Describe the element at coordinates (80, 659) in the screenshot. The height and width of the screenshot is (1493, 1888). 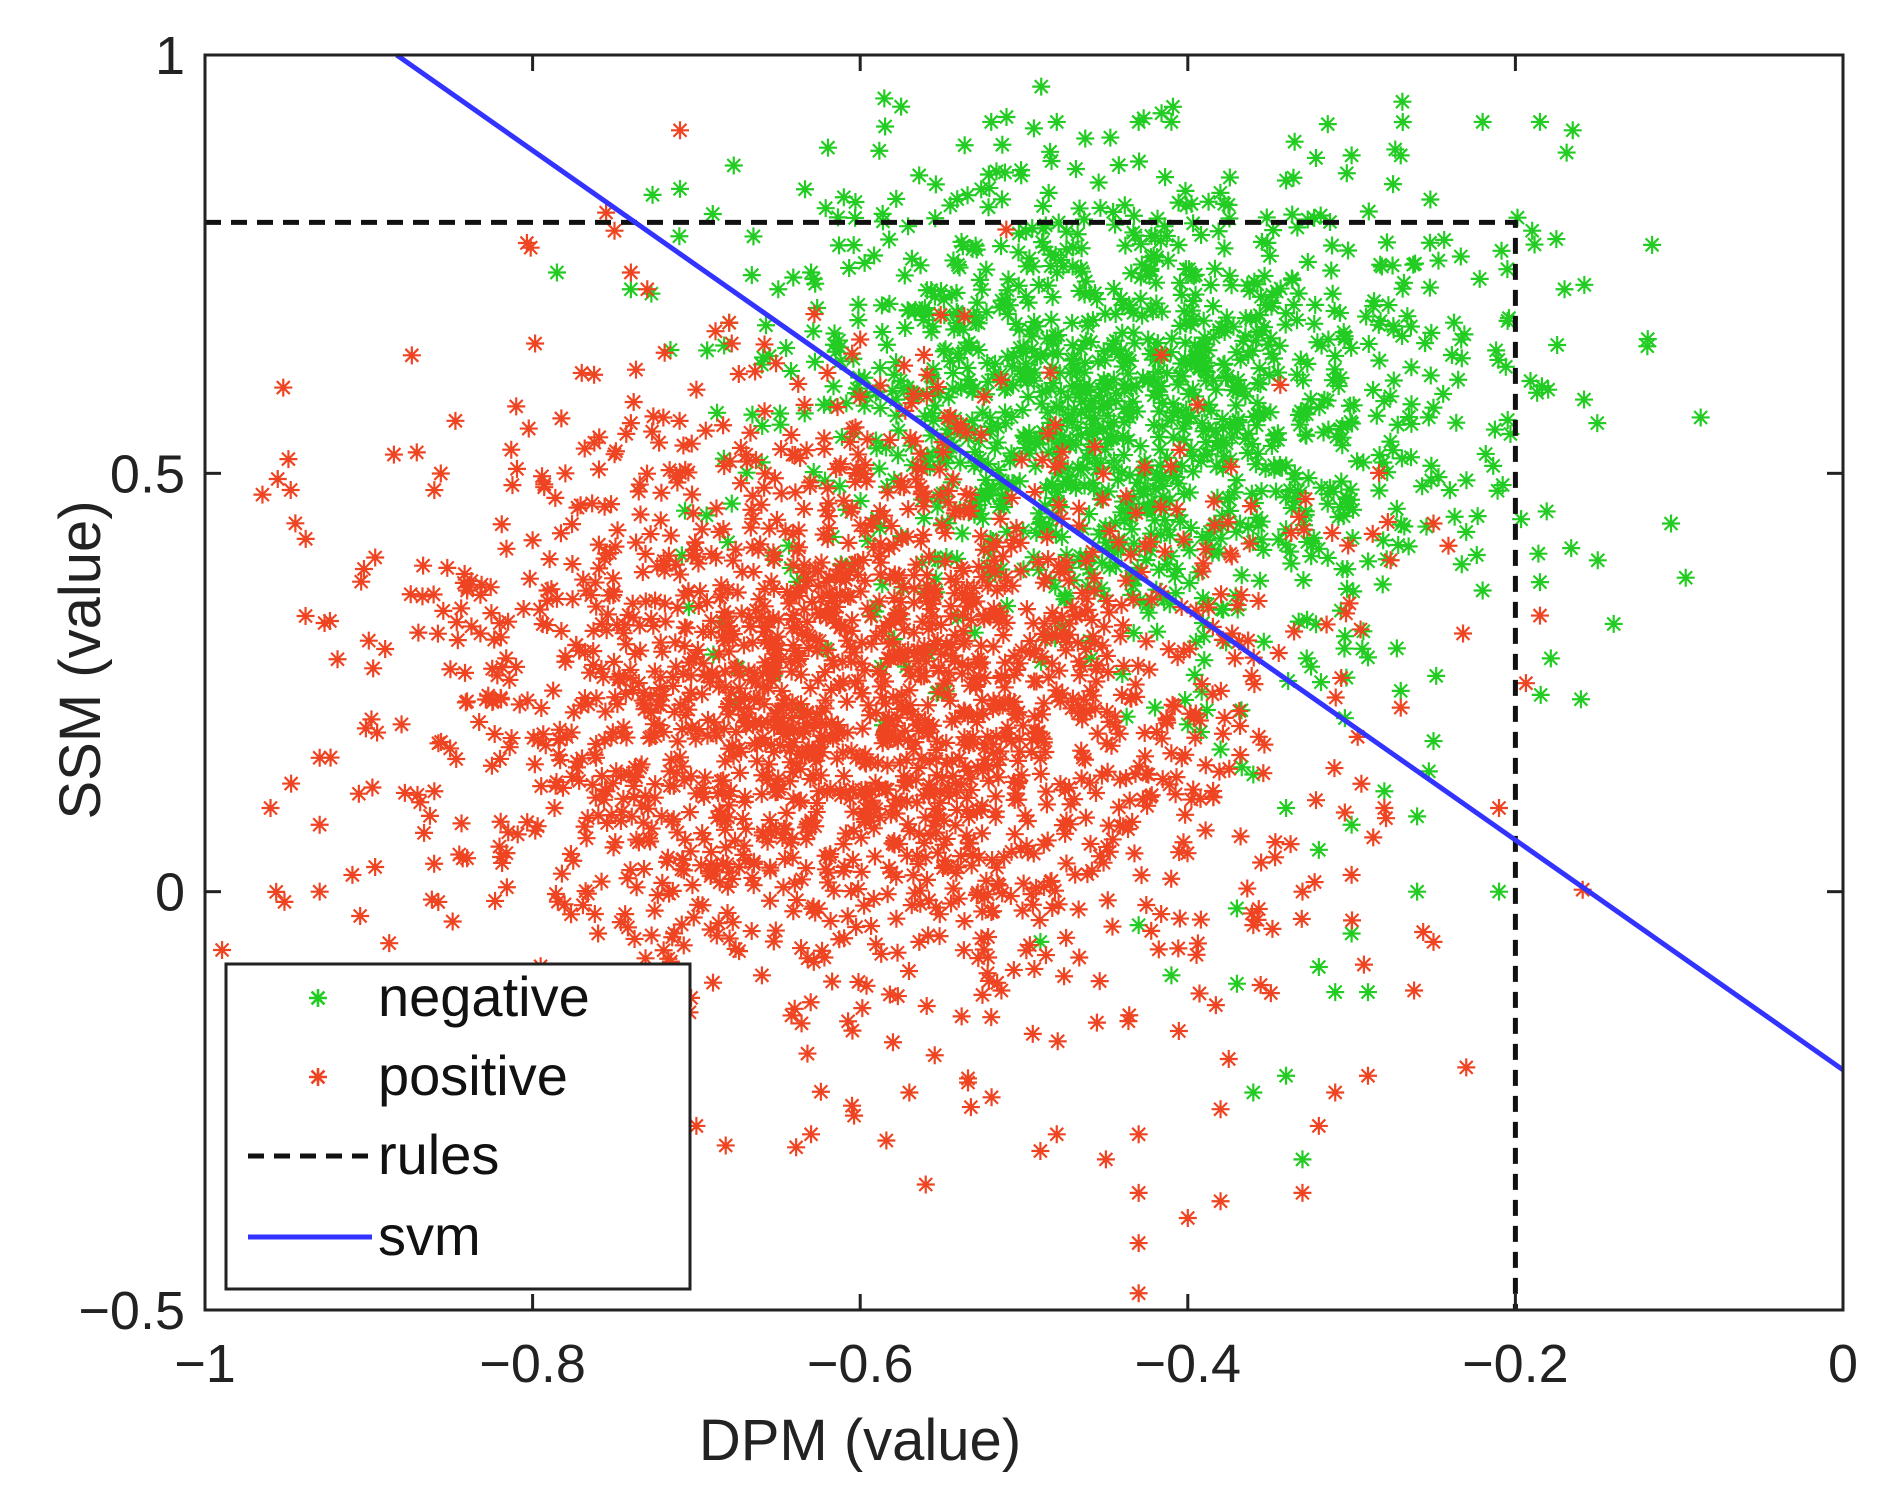
I see `y-axis-title: SSM (value)` at that location.